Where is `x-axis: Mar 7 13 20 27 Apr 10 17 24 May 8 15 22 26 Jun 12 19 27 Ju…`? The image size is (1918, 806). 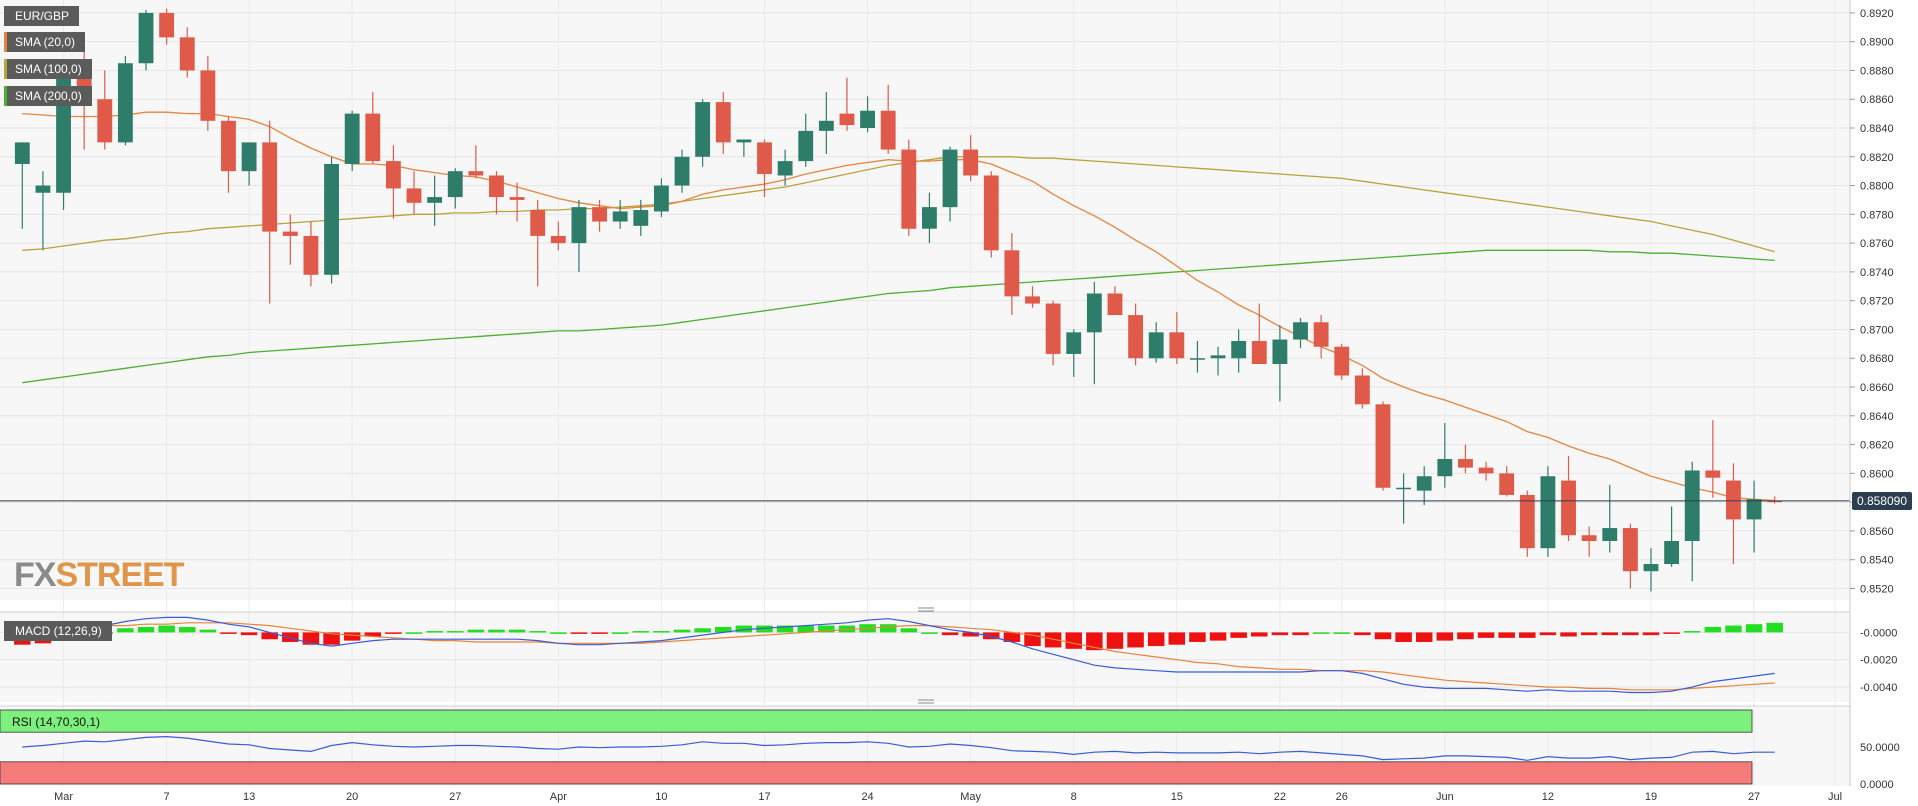
x-axis: Mar 7 13 20 27 Apr 10 17 24 May 8 15 22 26 Jun 12 19 27 Ju… is located at coordinates (948, 797).